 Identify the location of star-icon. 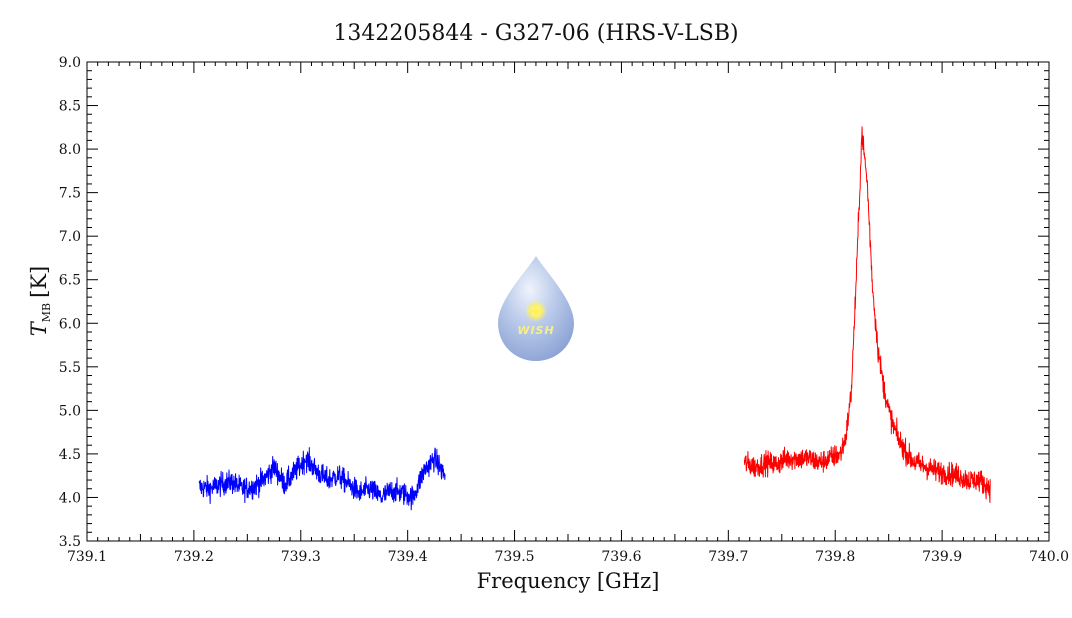
(536, 311).